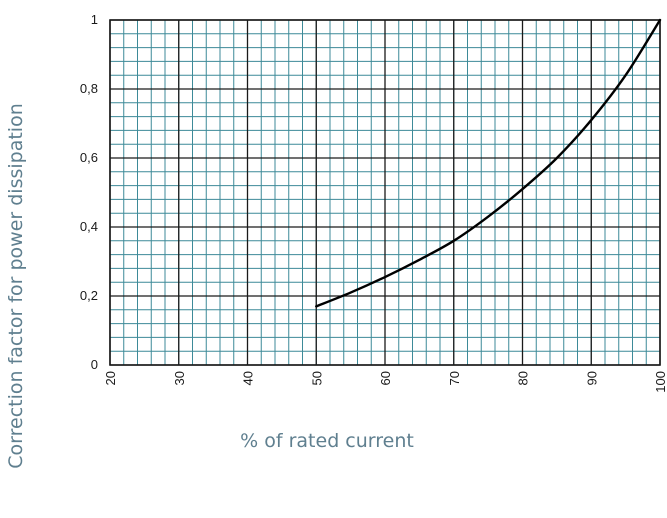 This screenshot has height=518, width=667. I want to click on x-tick-label: 70, so click(454, 378).